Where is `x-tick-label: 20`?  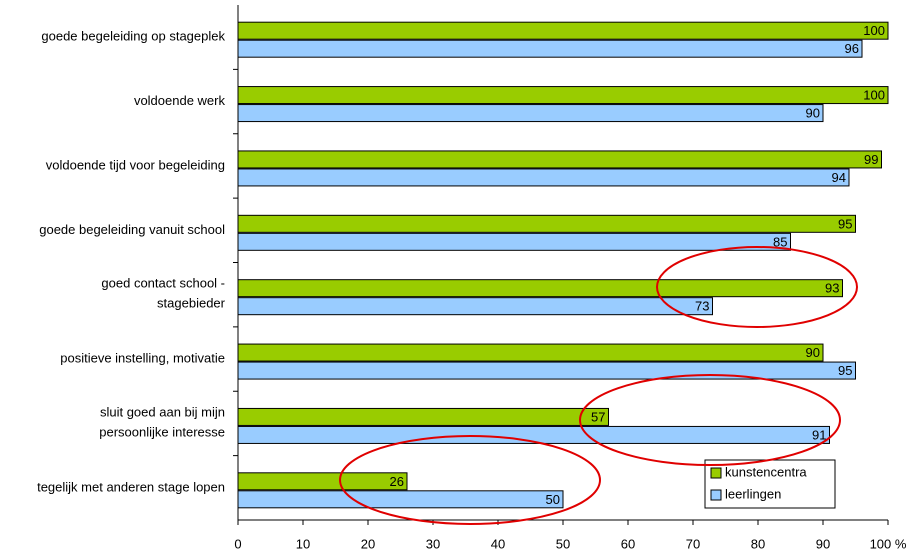 x-tick-label: 20 is located at coordinates (368, 543).